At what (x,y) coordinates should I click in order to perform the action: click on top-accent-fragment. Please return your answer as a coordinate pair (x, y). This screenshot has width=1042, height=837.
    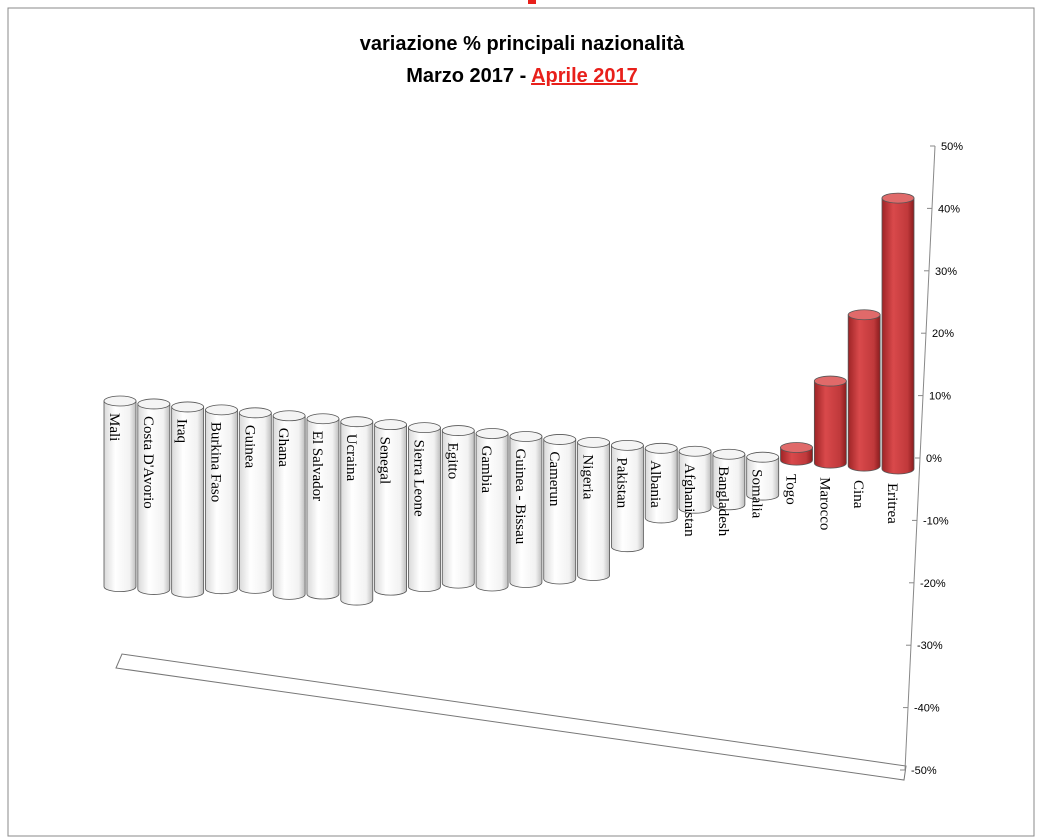
    Looking at the image, I should click on (532, 2).